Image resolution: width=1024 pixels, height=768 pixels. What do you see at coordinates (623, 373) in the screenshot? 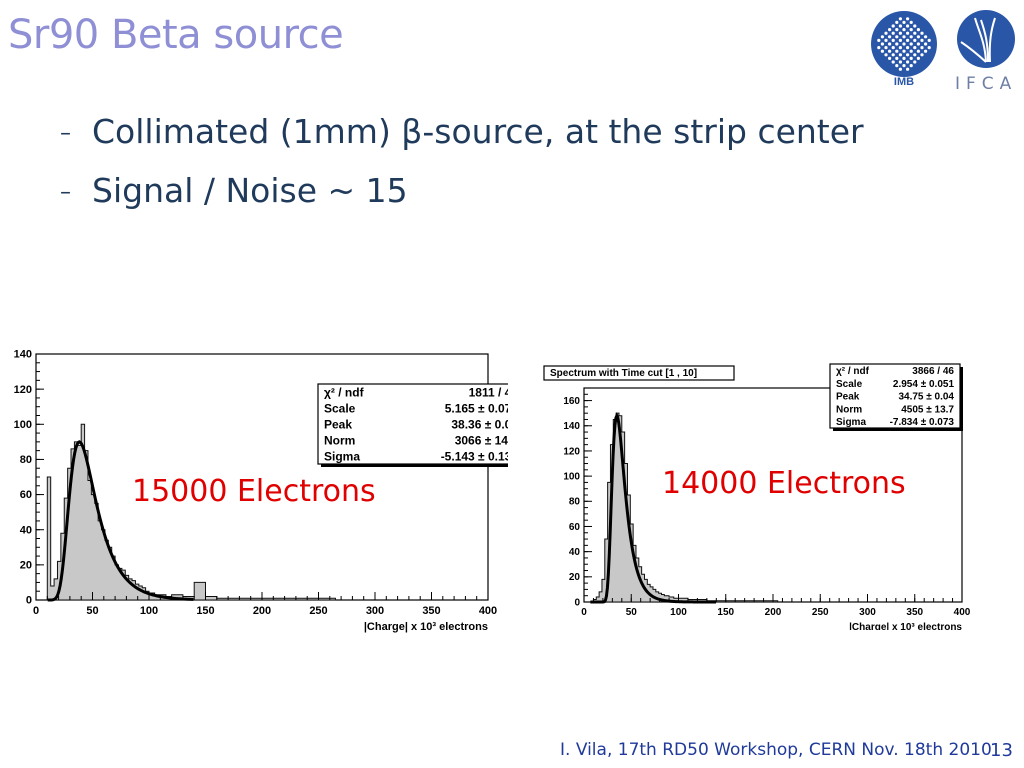
I see `plot-title: Spectrum with Time cut [1 , 10]` at bounding box center [623, 373].